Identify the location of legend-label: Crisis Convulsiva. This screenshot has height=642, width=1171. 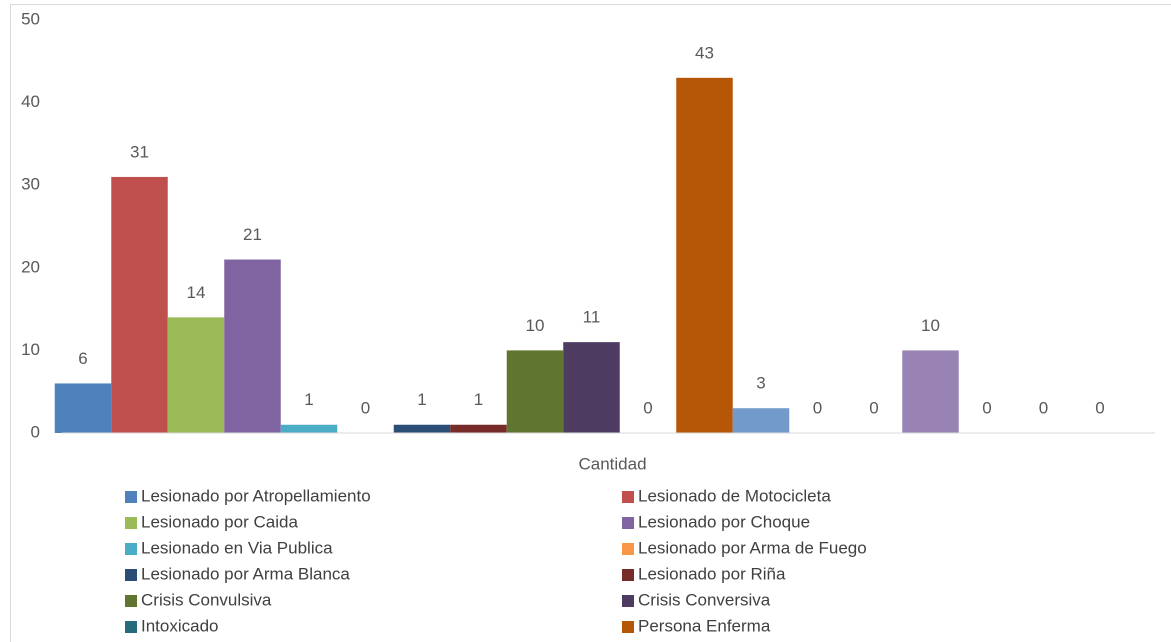
(206, 599).